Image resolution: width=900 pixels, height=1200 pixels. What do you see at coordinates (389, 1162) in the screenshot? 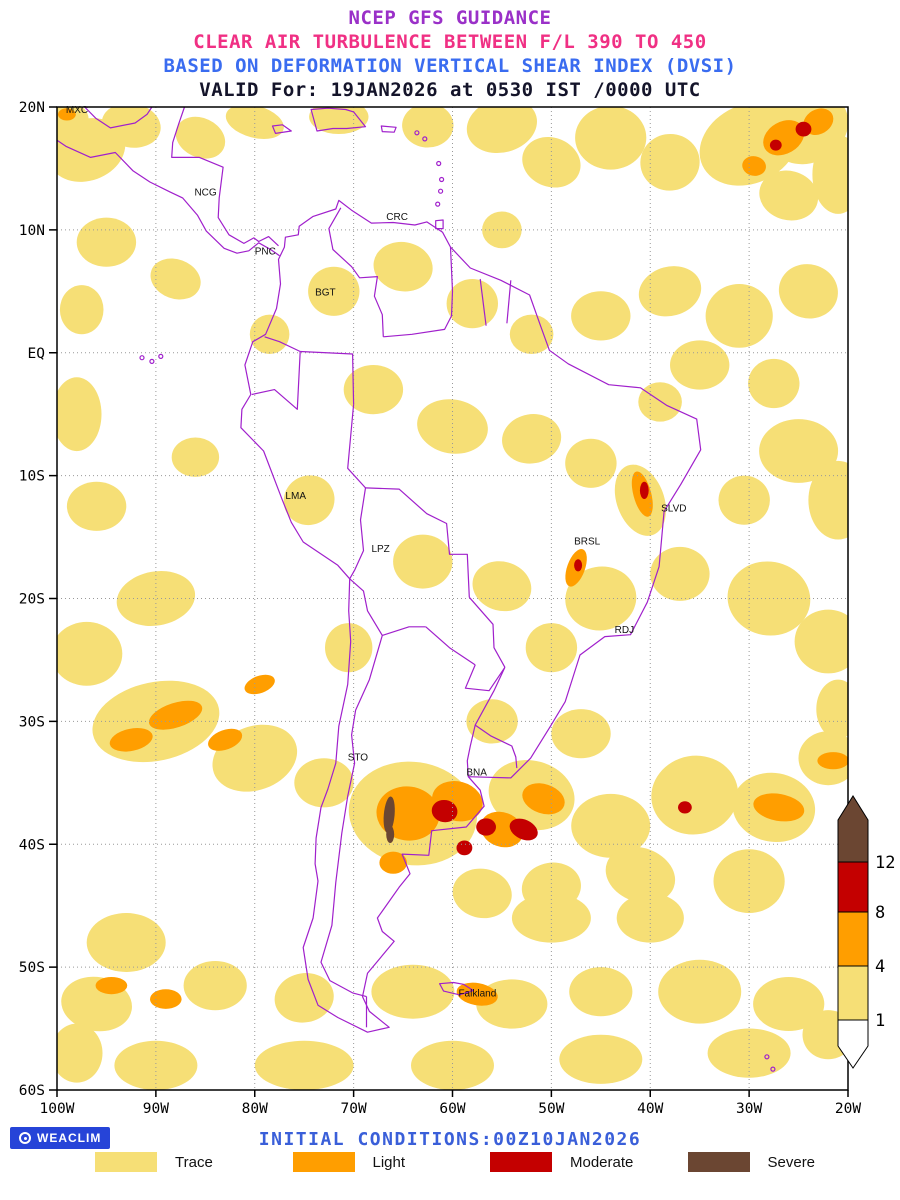
I see `legend-label-light: Light` at bounding box center [389, 1162].